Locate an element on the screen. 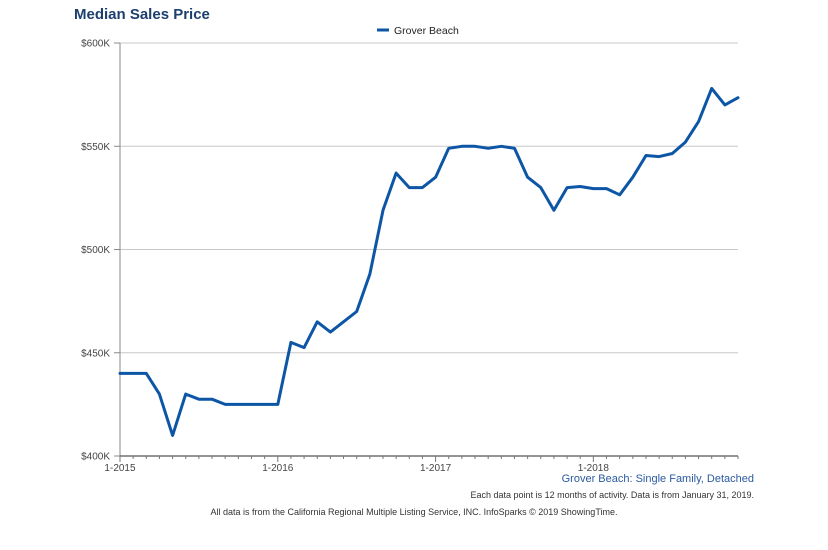  y-tick-label: $500K is located at coordinates (95, 250).